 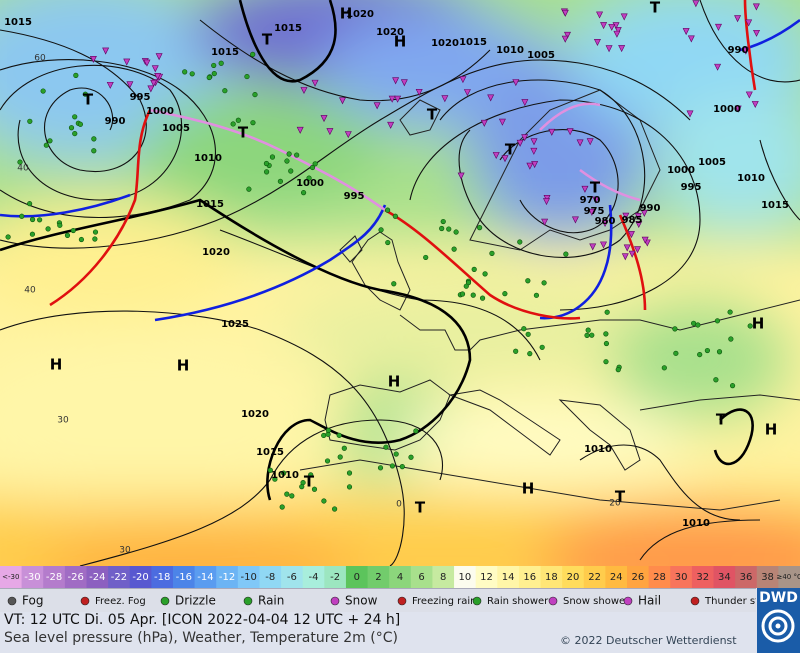 What do you see at coordinates (160, 111) in the screenshot?
I see `pressure-label: 1000` at bounding box center [160, 111].